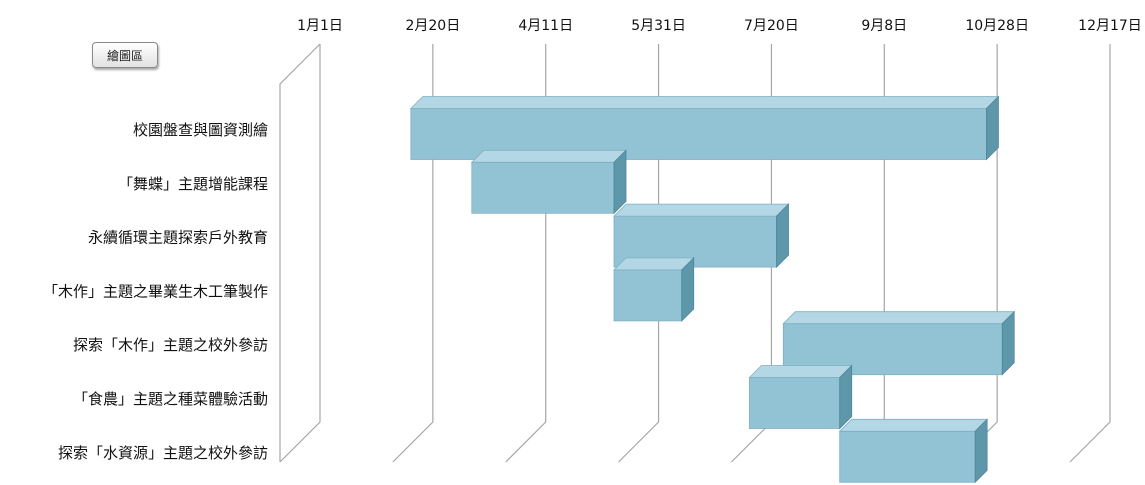 The image size is (1145, 485). I want to click on x-tick-label: 5月31日, so click(658, 26).